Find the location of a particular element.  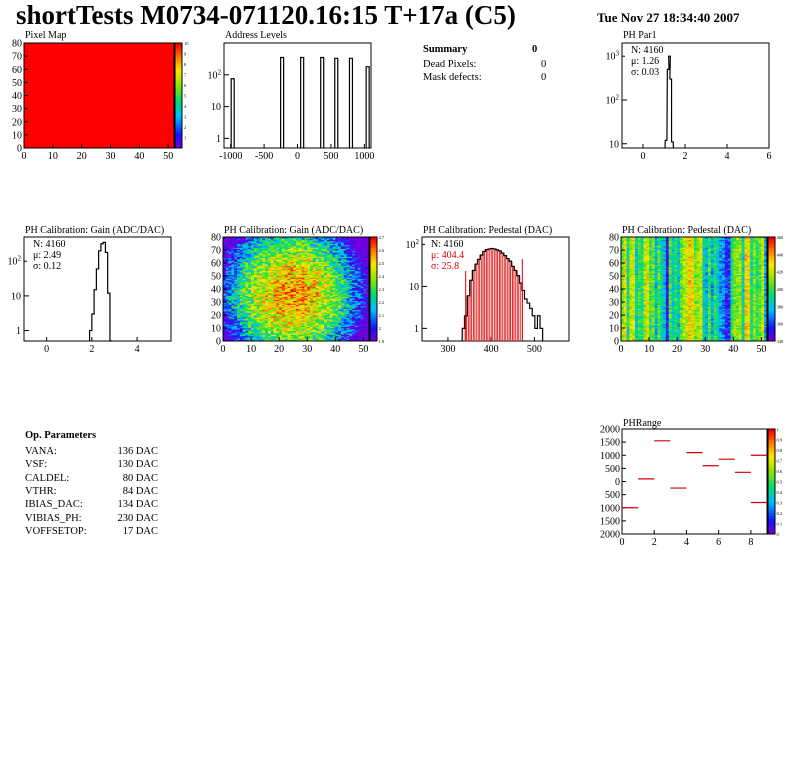

stats-sigma: σ: 25.8 is located at coordinates (445, 266).